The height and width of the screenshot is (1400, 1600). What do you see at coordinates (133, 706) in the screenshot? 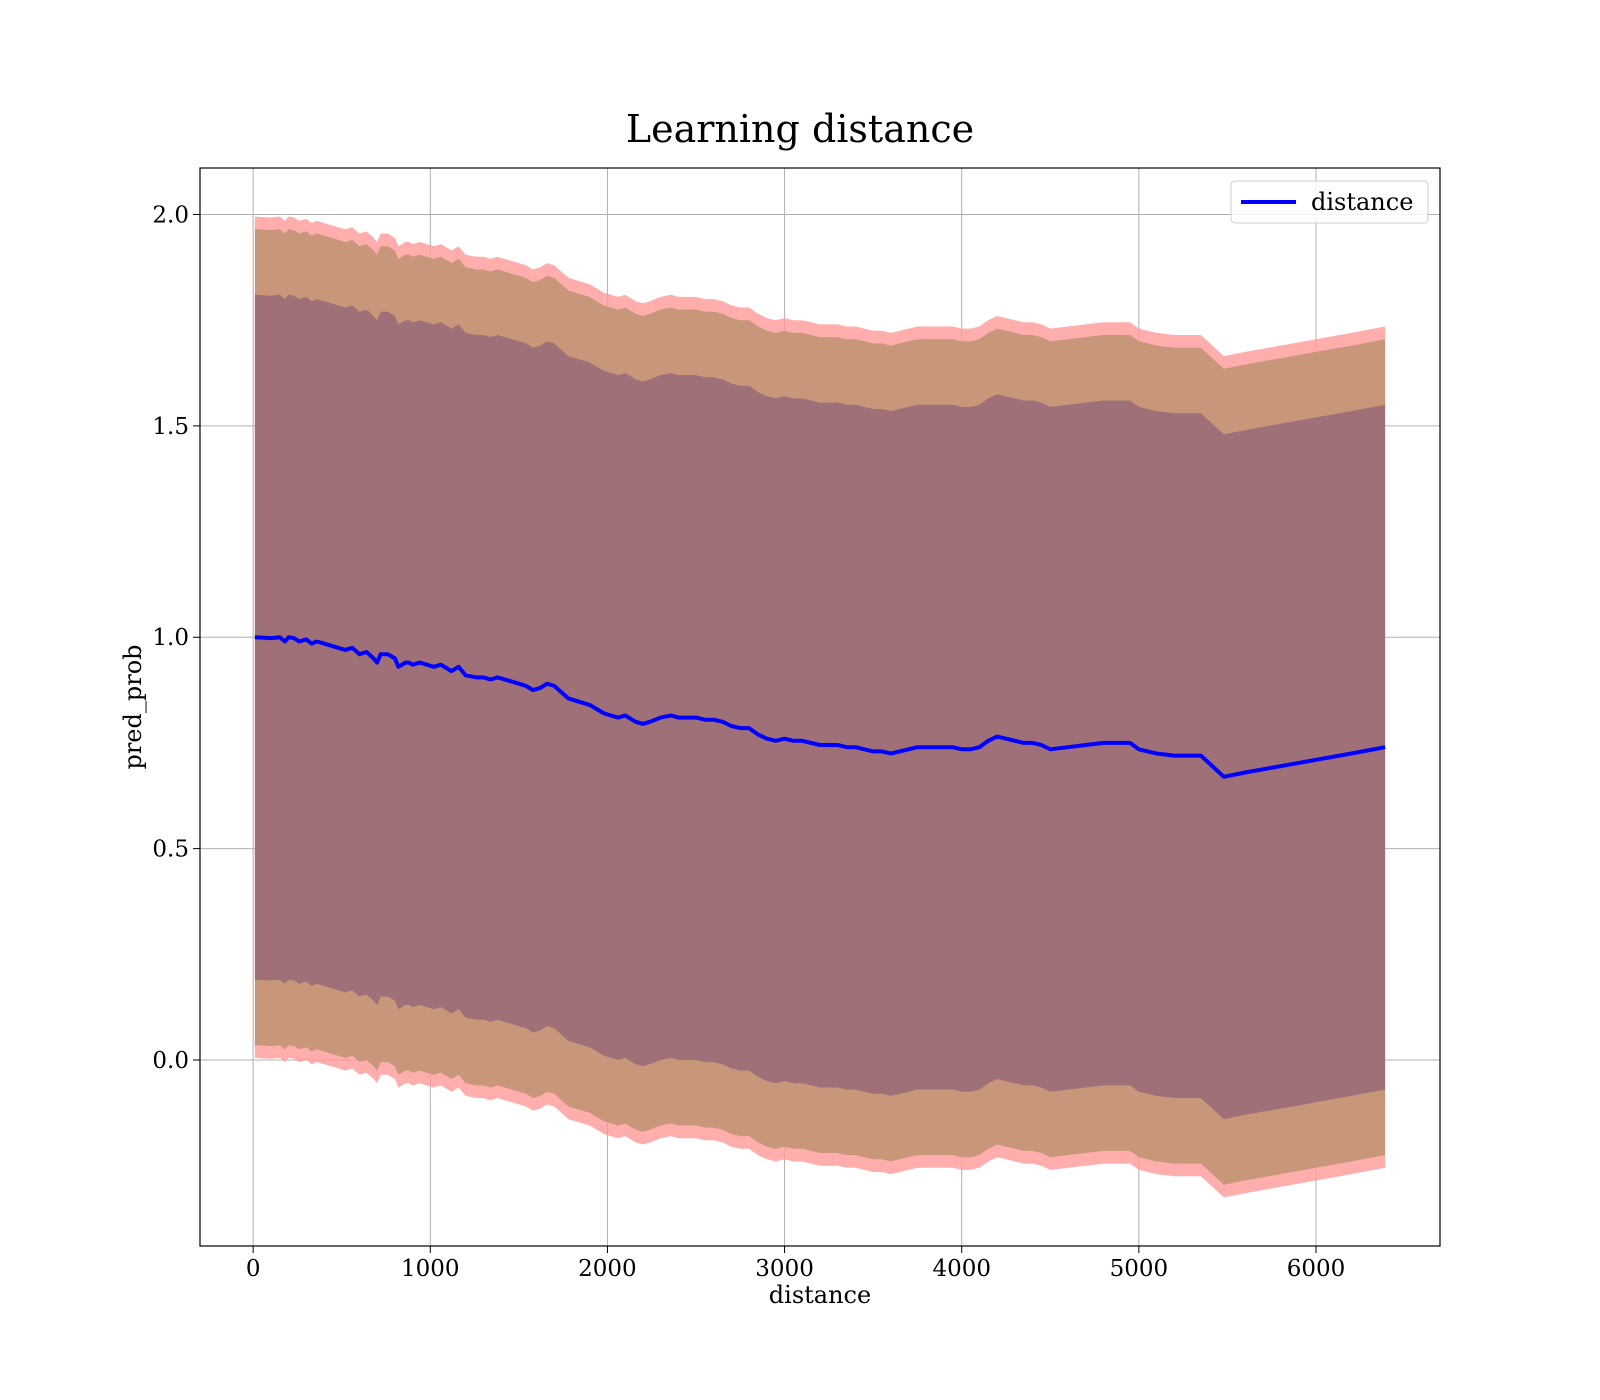
I see `y-axis-label: pred_prob` at bounding box center [133, 706].